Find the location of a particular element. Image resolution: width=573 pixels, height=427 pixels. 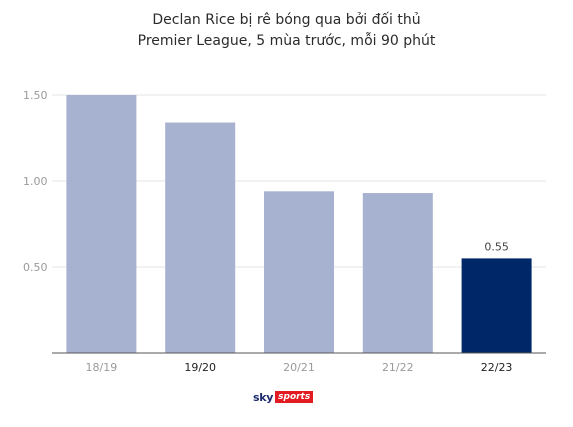

x-tick-label: 18/19 is located at coordinates (102, 367).